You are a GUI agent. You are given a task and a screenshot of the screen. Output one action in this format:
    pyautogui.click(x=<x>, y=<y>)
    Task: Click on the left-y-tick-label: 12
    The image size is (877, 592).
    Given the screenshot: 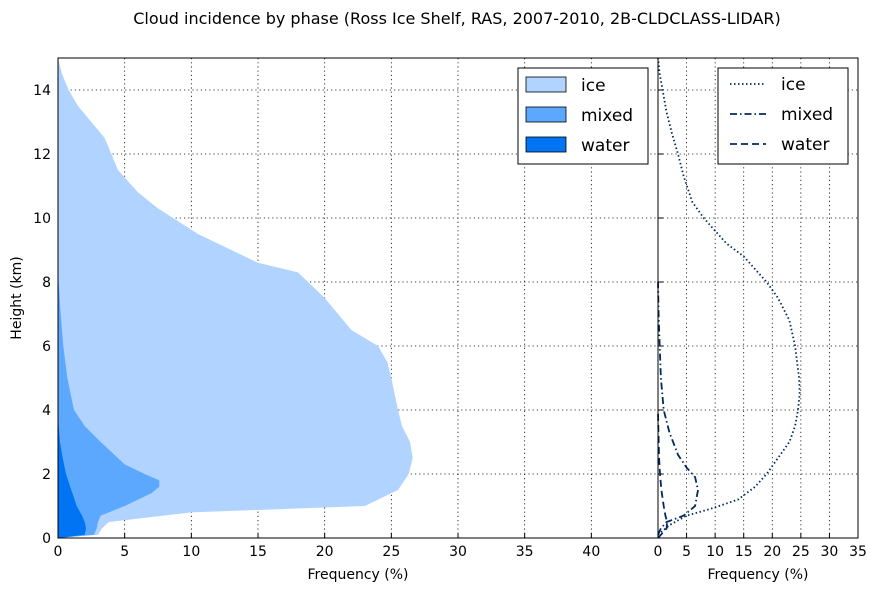 What is the action you would take?
    pyautogui.click(x=42, y=155)
    